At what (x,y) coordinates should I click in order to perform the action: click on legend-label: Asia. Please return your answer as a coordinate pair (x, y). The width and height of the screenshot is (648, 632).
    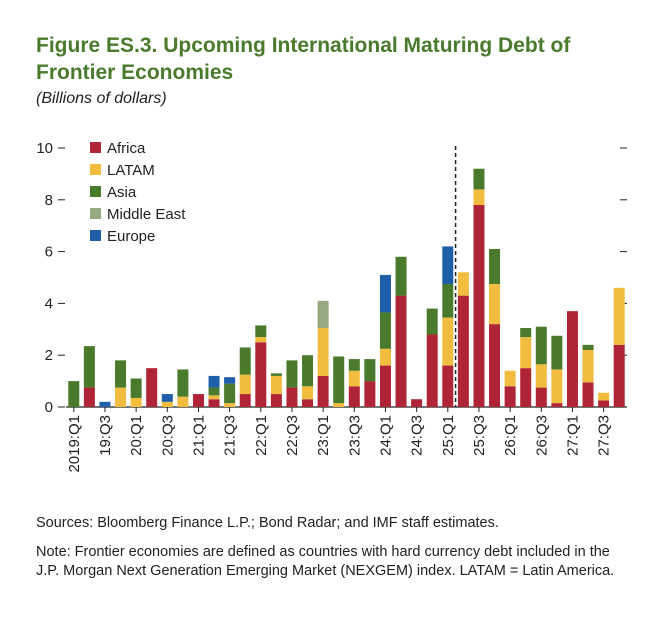
    Looking at the image, I should click on (122, 192).